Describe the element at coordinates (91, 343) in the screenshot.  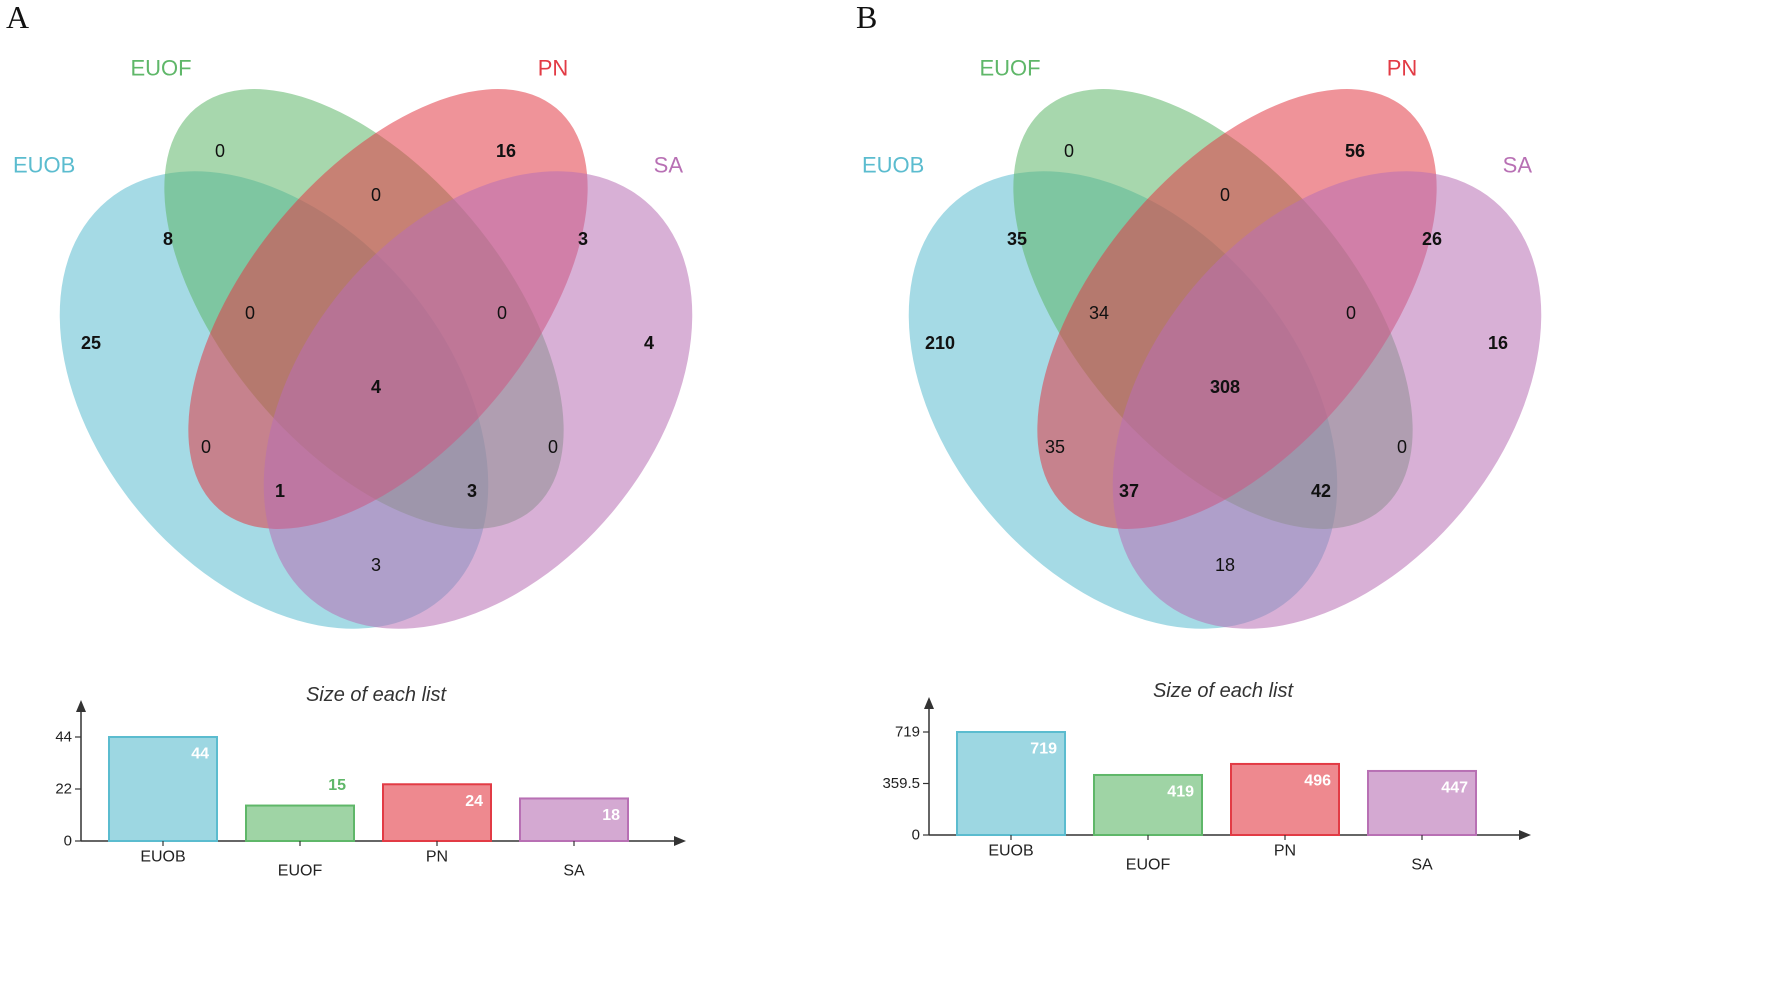
I see `region-count-euob: 25` at that location.